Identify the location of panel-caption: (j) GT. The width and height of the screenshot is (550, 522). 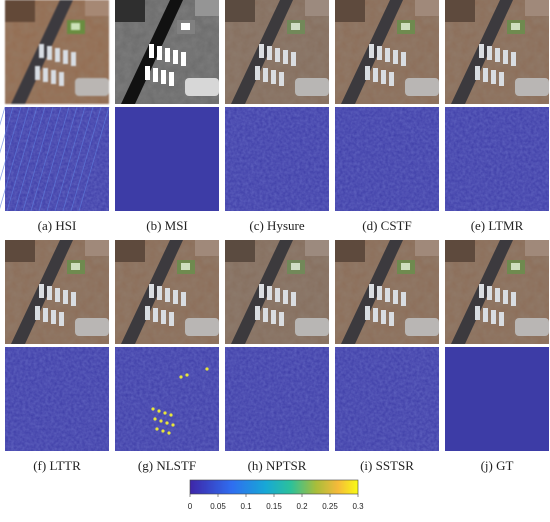
(497, 465).